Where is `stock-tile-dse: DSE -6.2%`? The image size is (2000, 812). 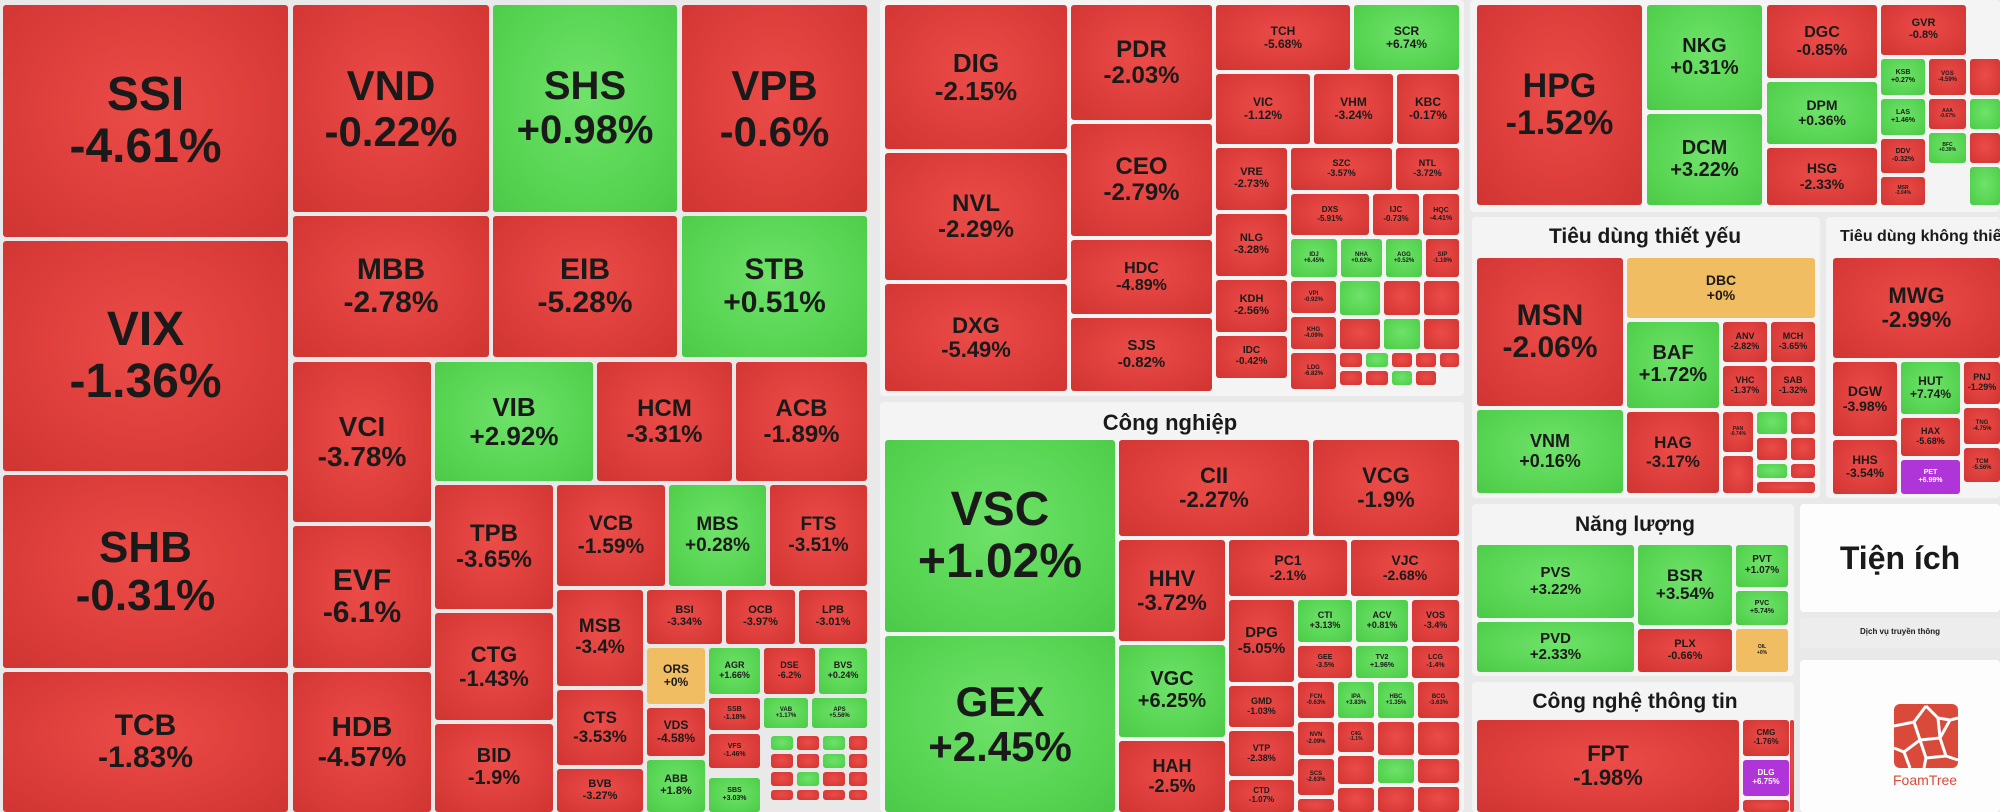 stock-tile-dse: DSE -6.2% is located at coordinates (789, 671).